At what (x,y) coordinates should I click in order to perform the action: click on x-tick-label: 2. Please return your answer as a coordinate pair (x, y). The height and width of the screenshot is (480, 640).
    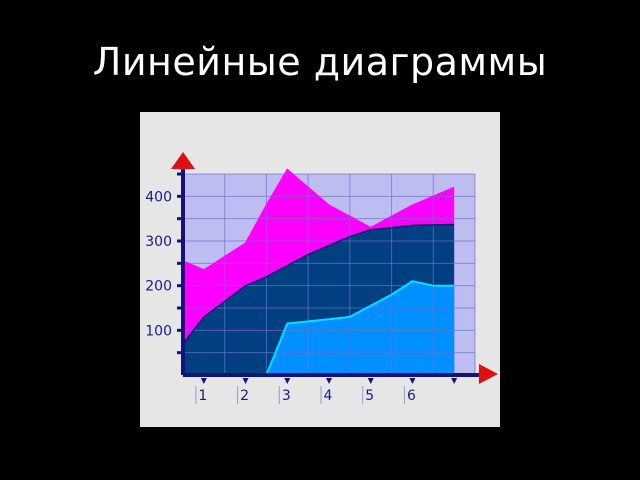
    Looking at the image, I should click on (244, 396).